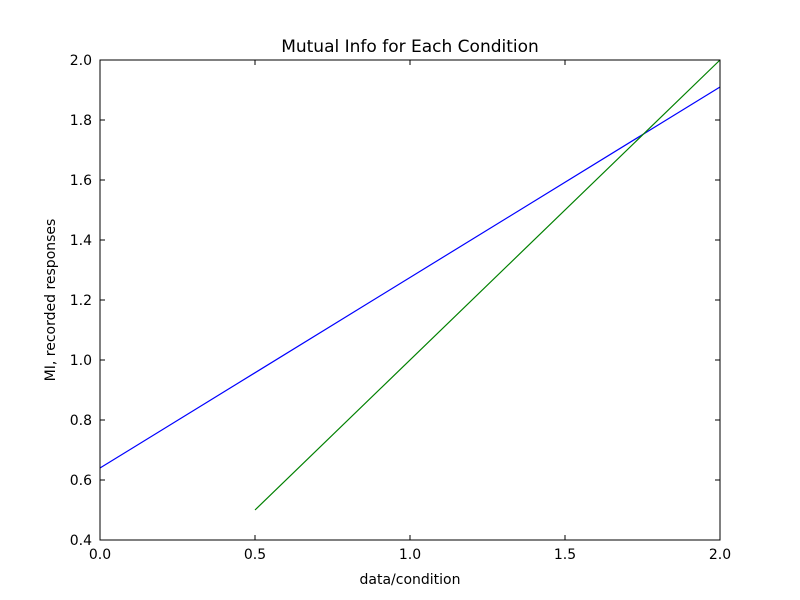 This screenshot has width=800, height=600. Describe the element at coordinates (81, 121) in the screenshot. I see `y-tick-label: 1.8` at that location.